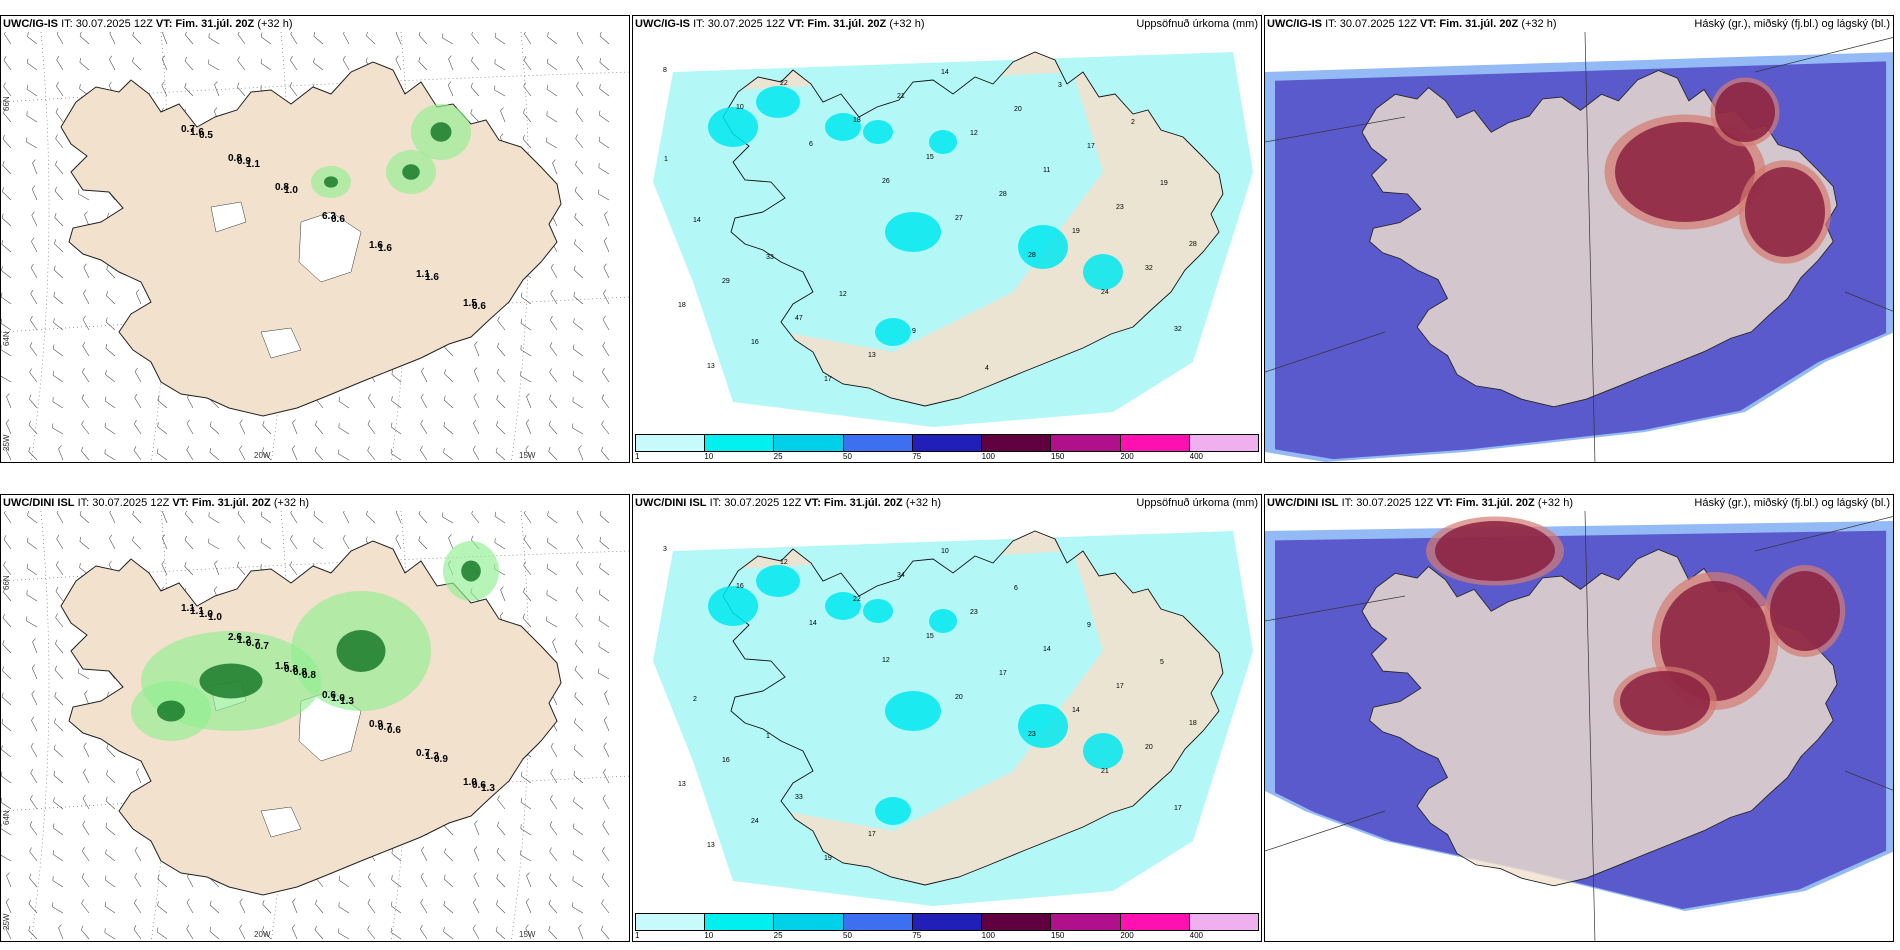 This screenshot has height=950, width=1900. What do you see at coordinates (901, 96) in the screenshot?
I see `precip-value: 21` at bounding box center [901, 96].